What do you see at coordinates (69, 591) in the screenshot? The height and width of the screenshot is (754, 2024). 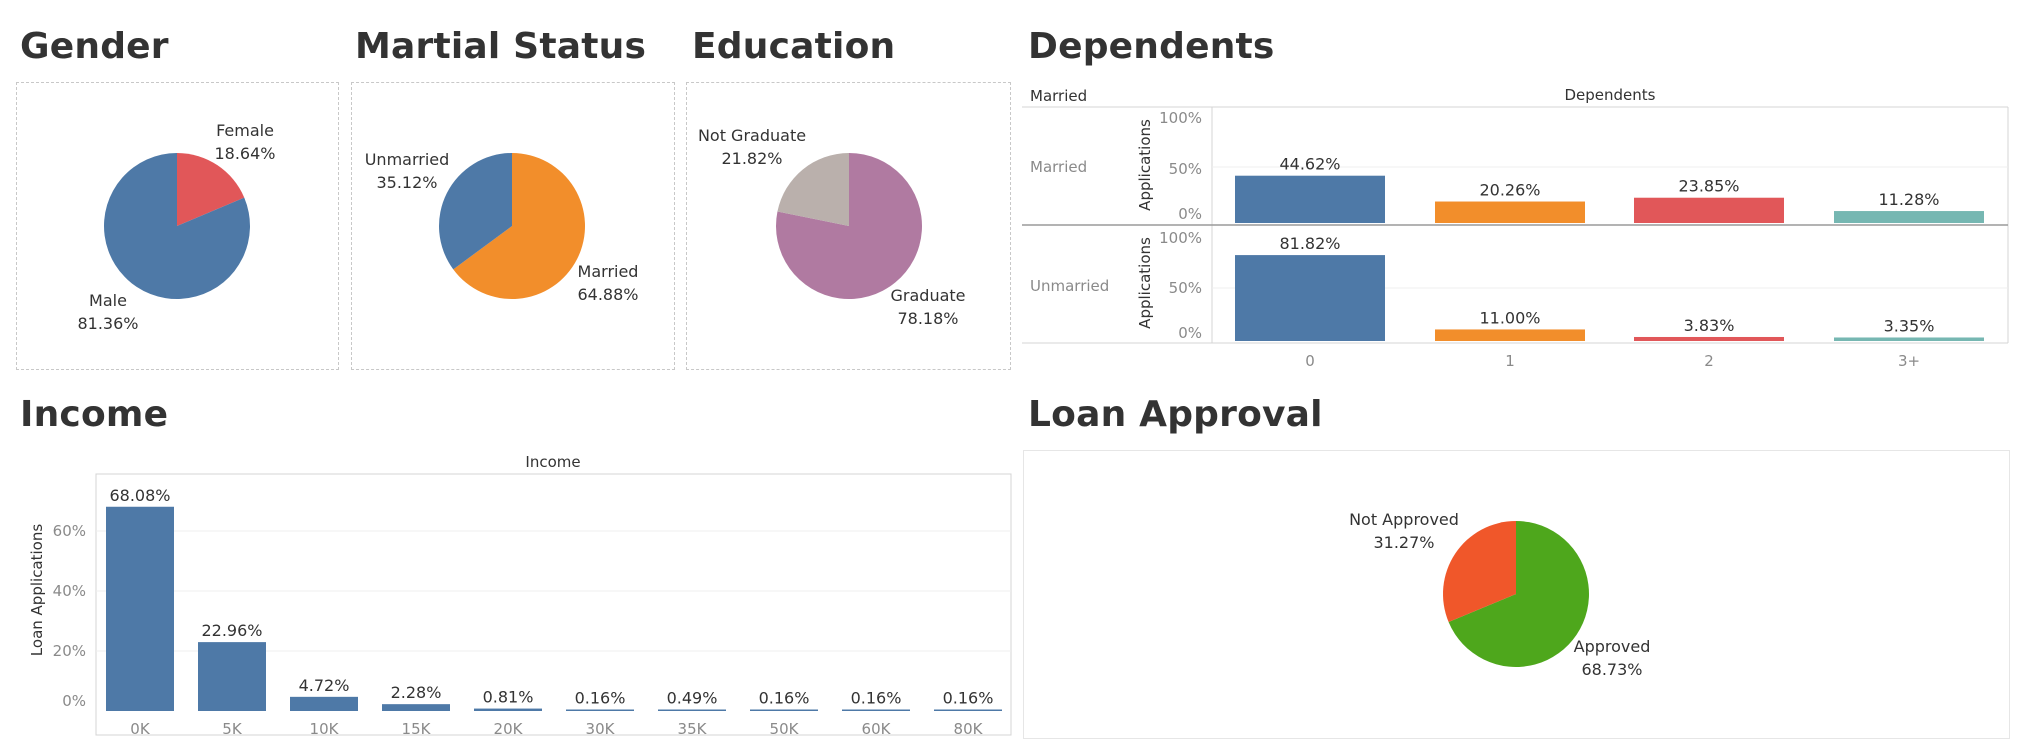 I see `income-ytick-40: 40%` at bounding box center [69, 591].